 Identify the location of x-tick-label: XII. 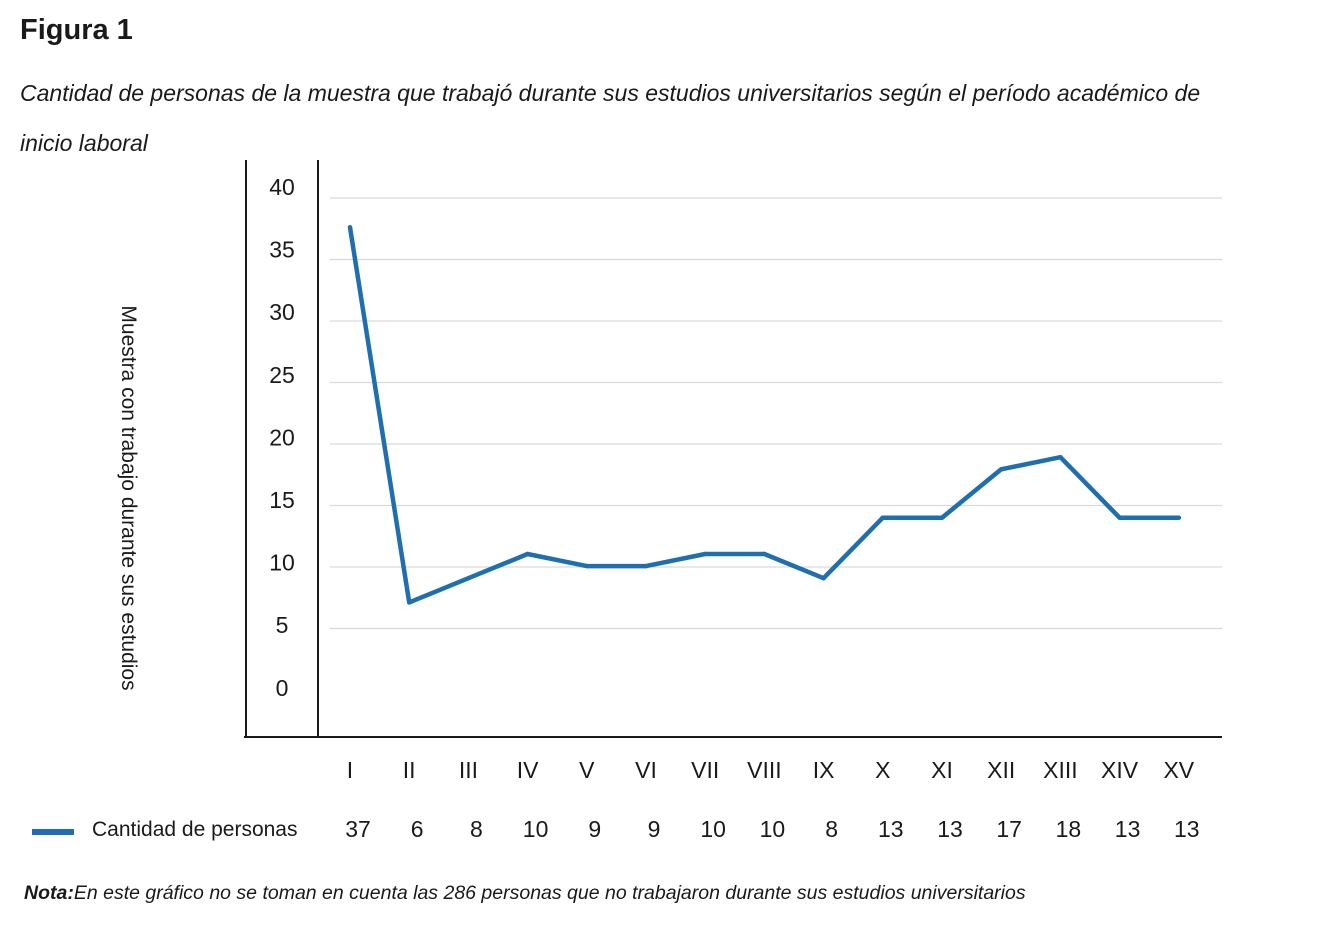
(1001, 770).